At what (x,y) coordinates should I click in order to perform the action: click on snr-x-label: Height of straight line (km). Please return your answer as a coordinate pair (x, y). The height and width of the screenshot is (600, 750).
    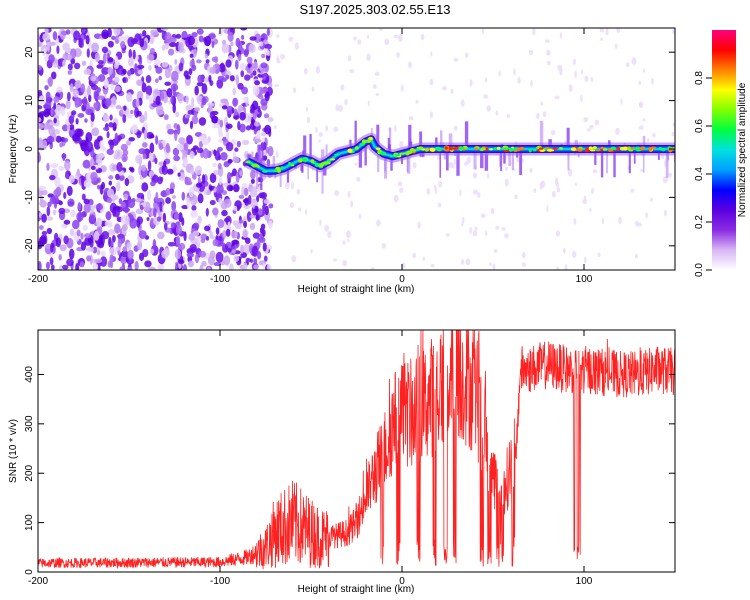
    Looking at the image, I should click on (356, 589).